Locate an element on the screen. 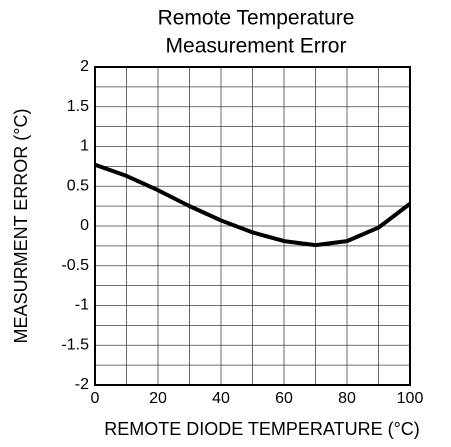 This screenshot has width=451, height=447. y-tick-label: 0.5 is located at coordinates (78, 185).